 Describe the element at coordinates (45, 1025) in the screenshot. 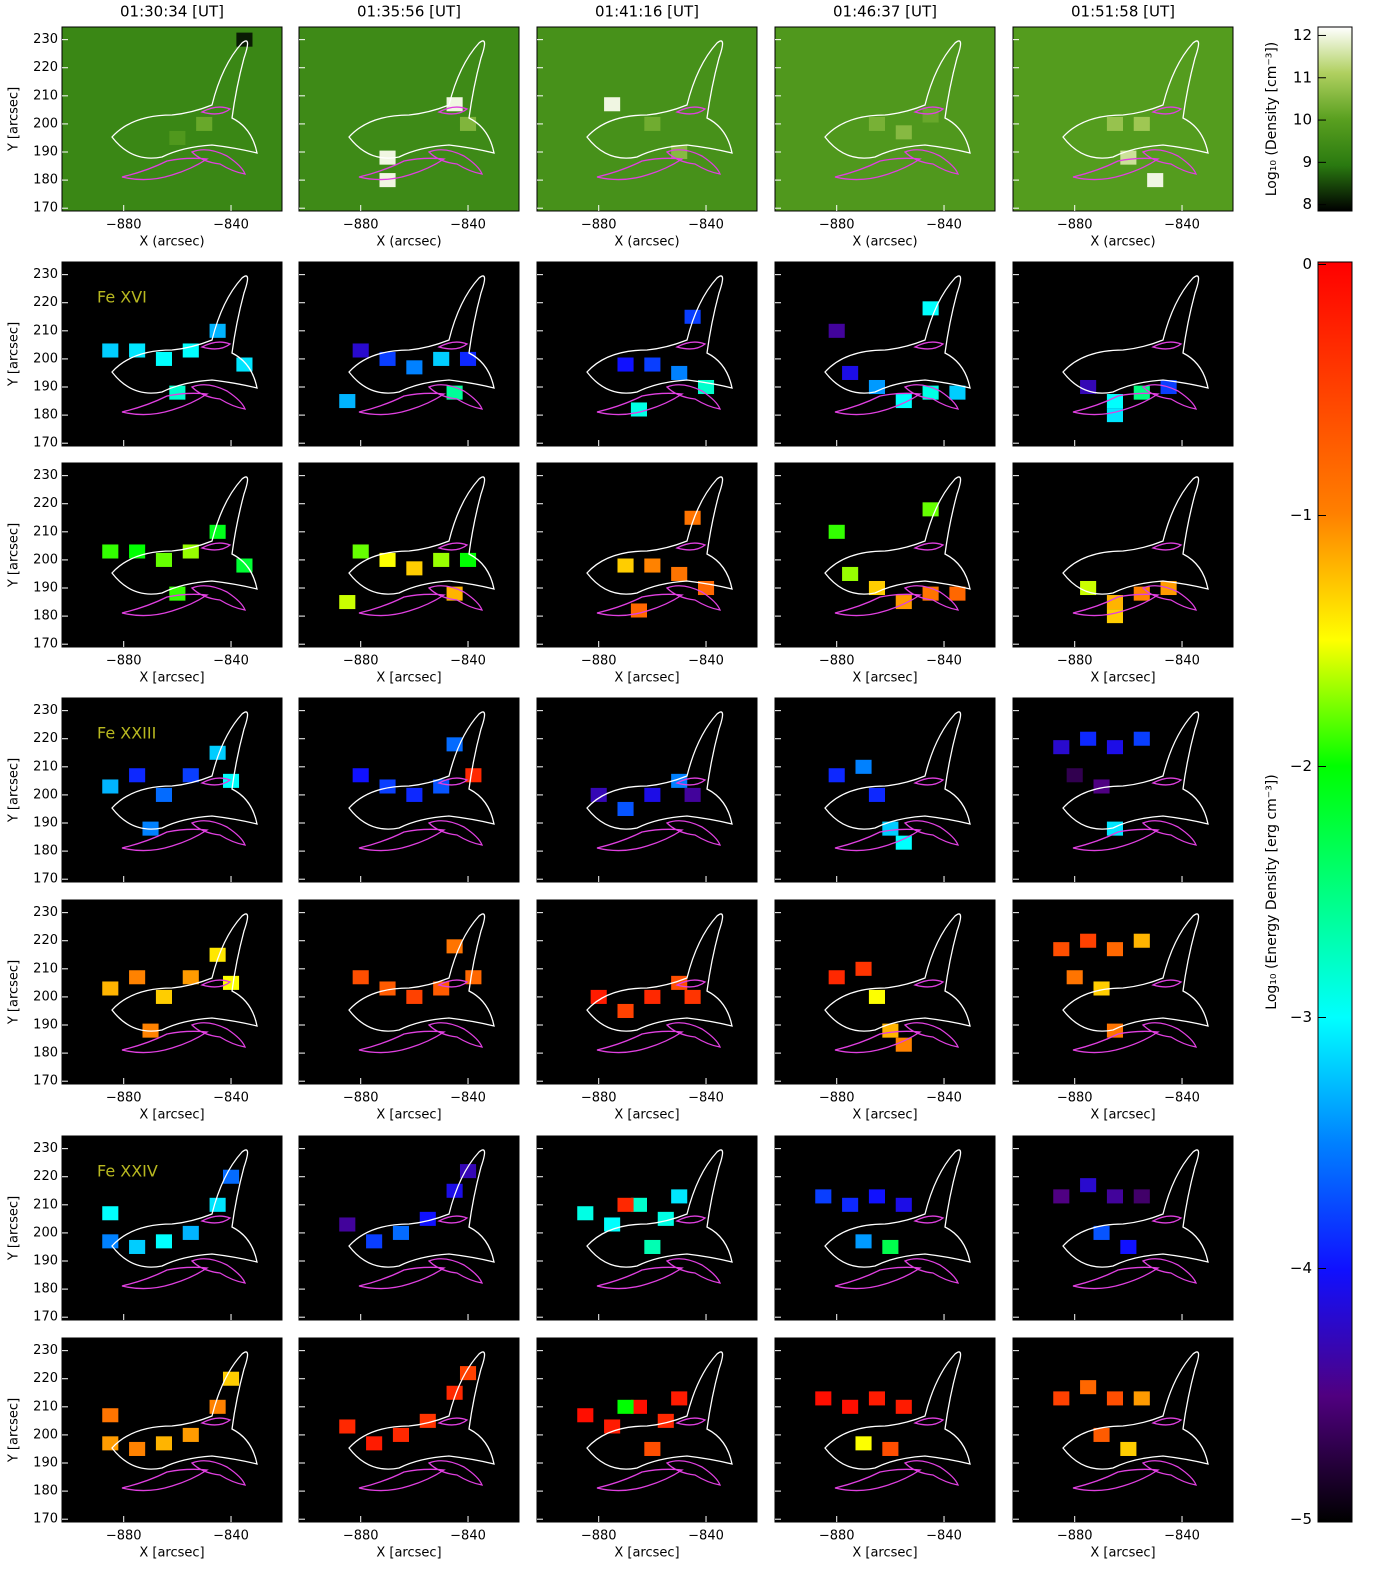

I see `y-tick-label: 190` at that location.